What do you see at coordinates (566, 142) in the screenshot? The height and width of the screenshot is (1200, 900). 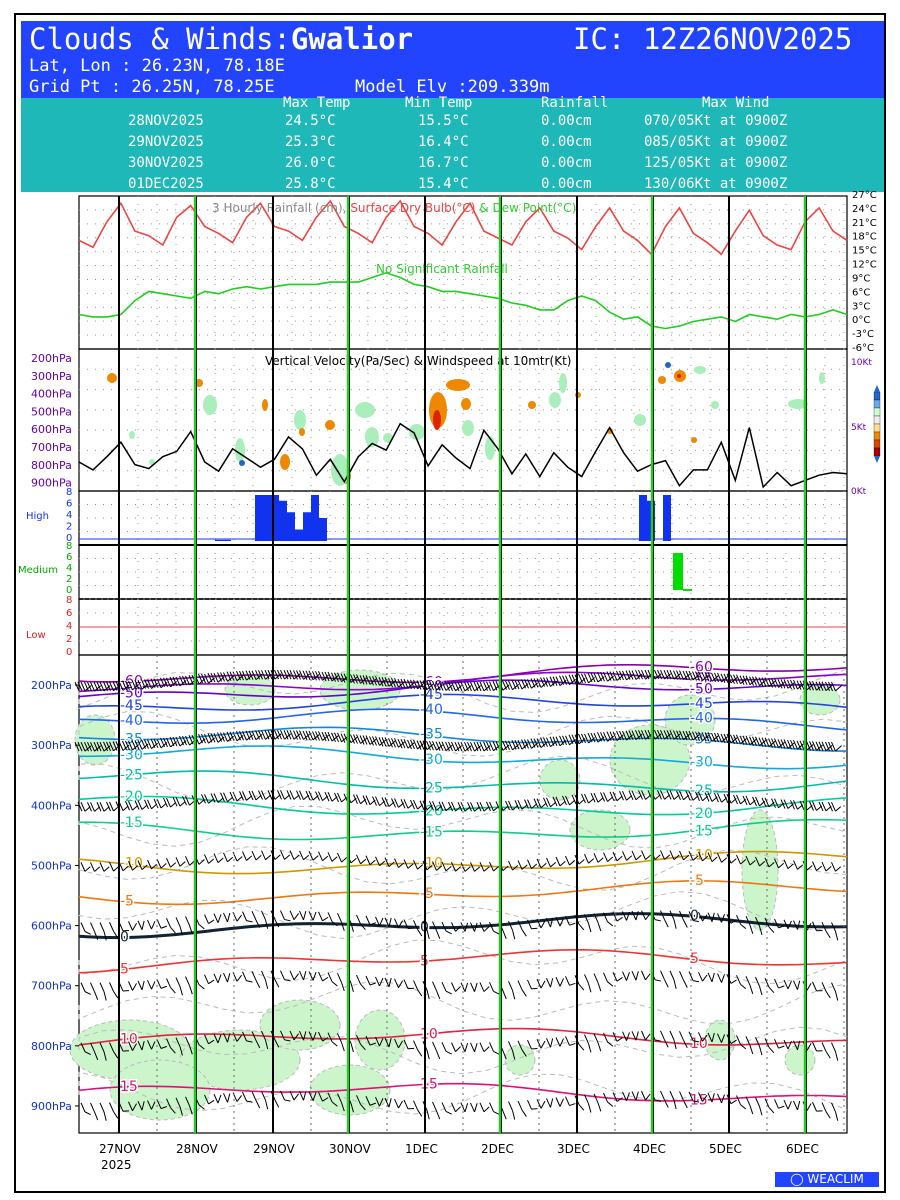 I see `summary-rain-cell: 0.00cm` at bounding box center [566, 142].